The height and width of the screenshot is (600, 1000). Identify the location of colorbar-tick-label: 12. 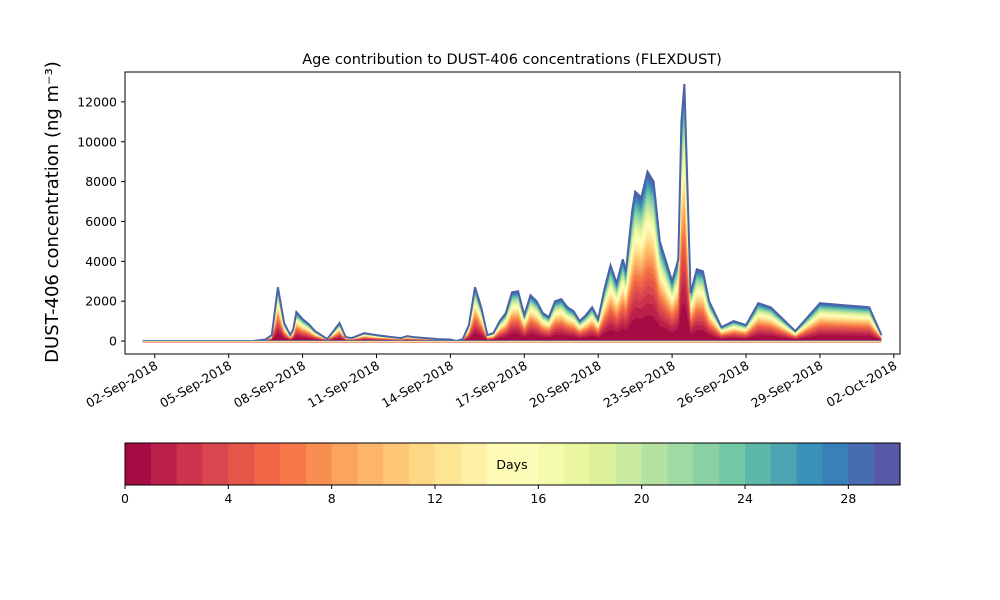
(435, 498).